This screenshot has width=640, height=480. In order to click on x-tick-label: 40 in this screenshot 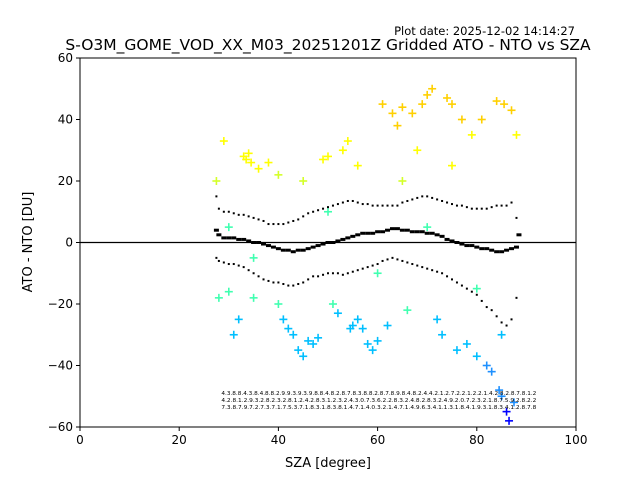, I will do `click(278, 440)`.